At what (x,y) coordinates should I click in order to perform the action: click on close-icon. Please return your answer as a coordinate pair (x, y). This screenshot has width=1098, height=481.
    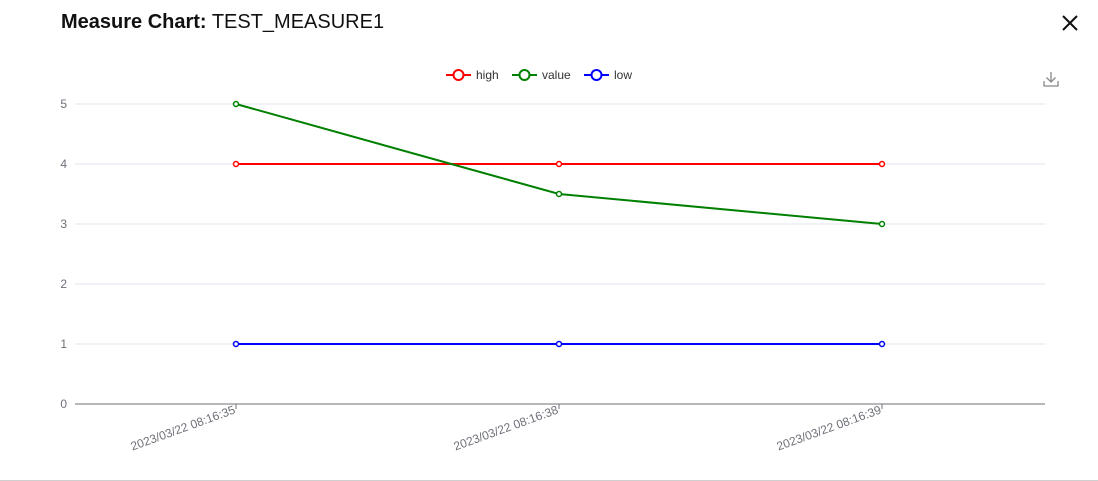
    Looking at the image, I should click on (1070, 23).